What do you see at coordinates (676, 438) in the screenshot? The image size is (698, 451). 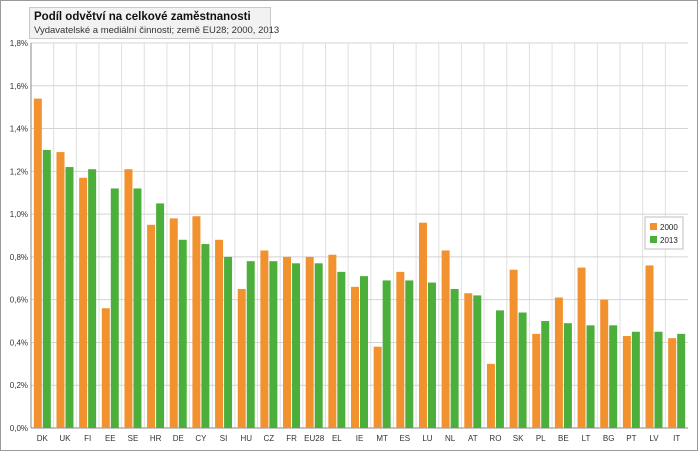 I see `x-tick-label: IT` at bounding box center [676, 438].